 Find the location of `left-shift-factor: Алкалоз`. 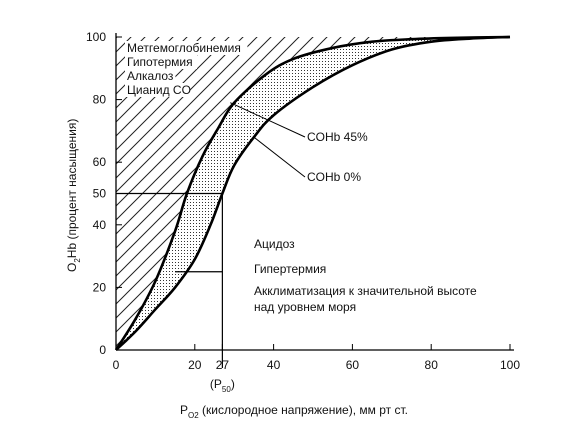

left-shift-factor: Алкалоз is located at coordinates (150, 76).